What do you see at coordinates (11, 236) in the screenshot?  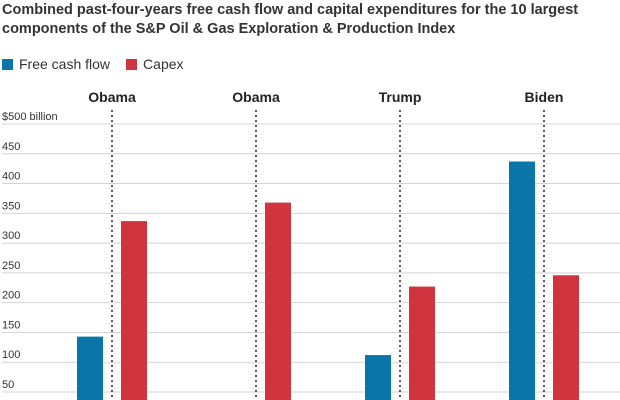 I see `y-tick-label: 300` at bounding box center [11, 236].